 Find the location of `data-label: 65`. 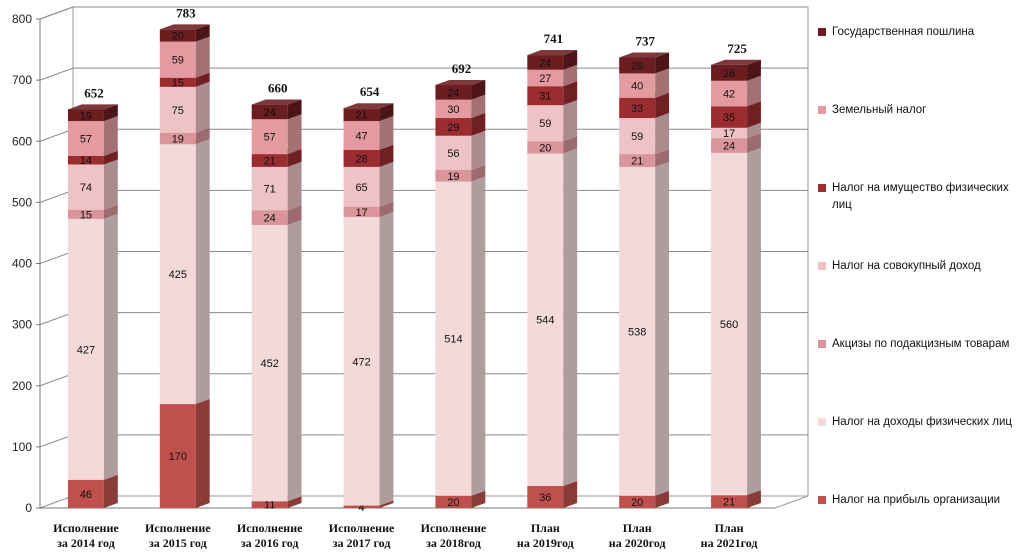

data-label: 65 is located at coordinates (361, 188).